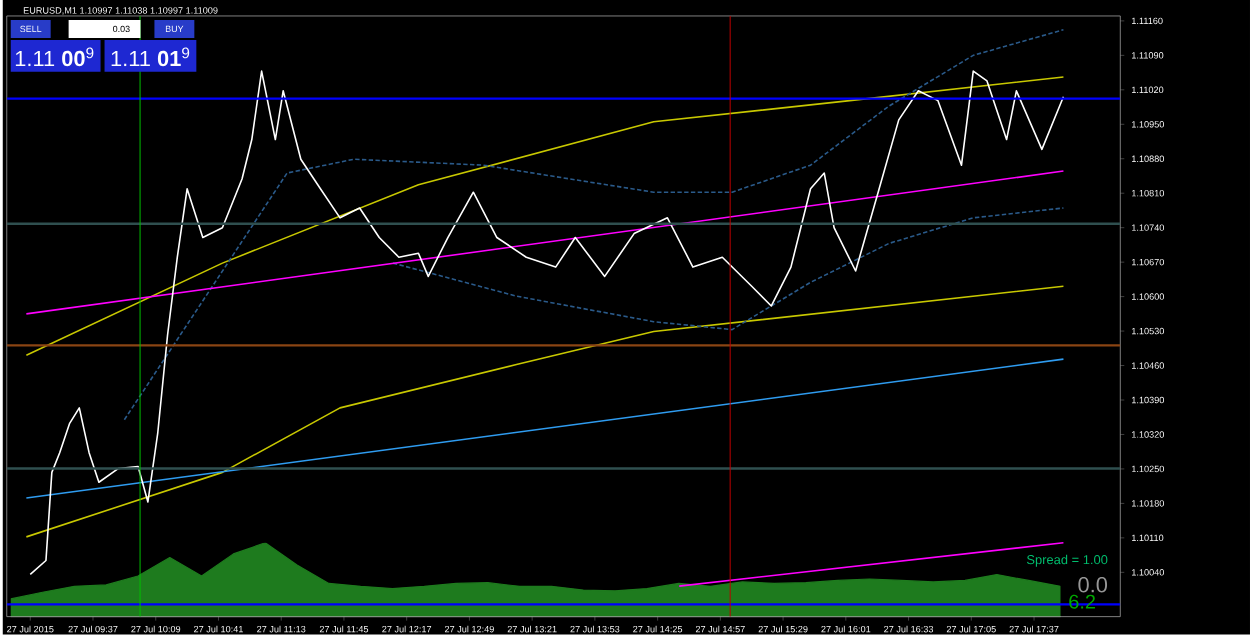 This screenshot has width=1250, height=640. I want to click on annotation: 1.11 01$^{9}$, so click(150, 57).